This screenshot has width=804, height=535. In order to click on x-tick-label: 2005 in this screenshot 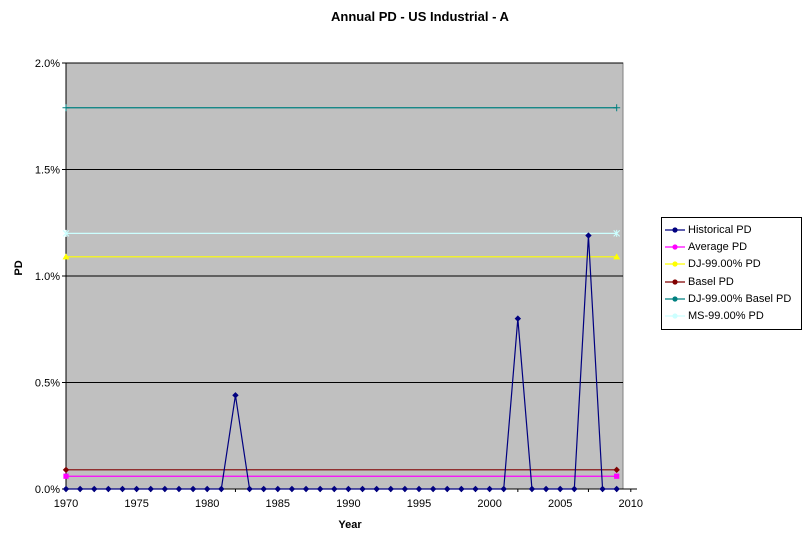, I will do `click(560, 504)`.